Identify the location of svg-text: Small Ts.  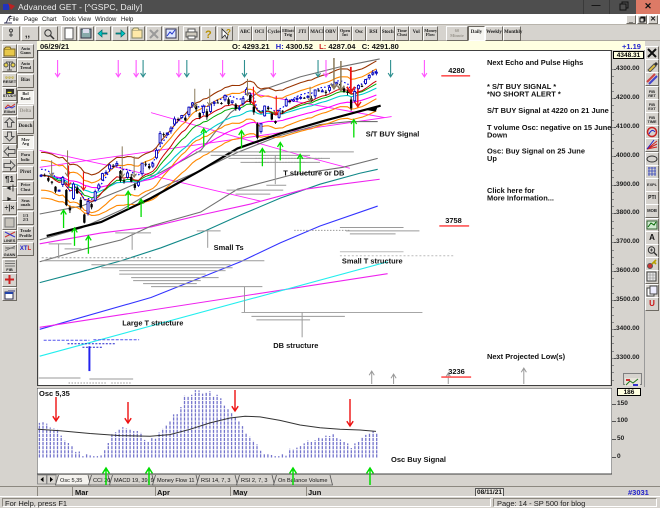
(229, 247).